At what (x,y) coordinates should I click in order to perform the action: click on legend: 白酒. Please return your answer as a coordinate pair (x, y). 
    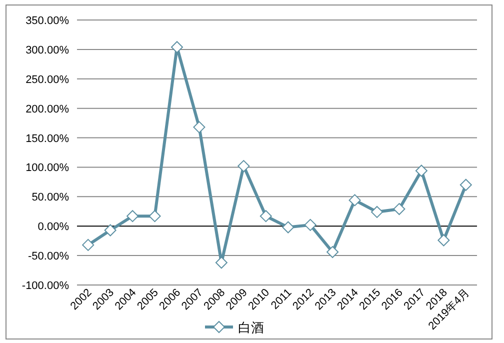
    Looking at the image, I should click on (234, 327).